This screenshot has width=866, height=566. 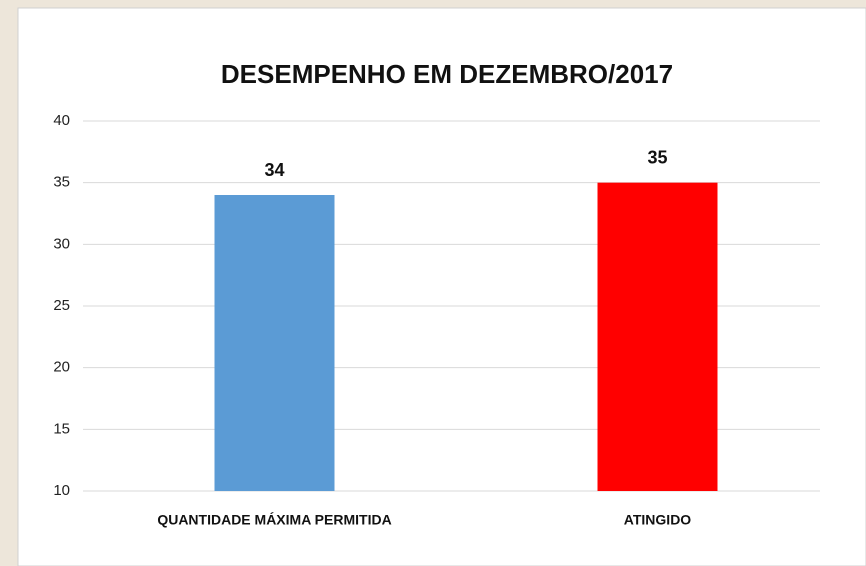 I want to click on y-tick-label: 25, so click(x=61, y=305).